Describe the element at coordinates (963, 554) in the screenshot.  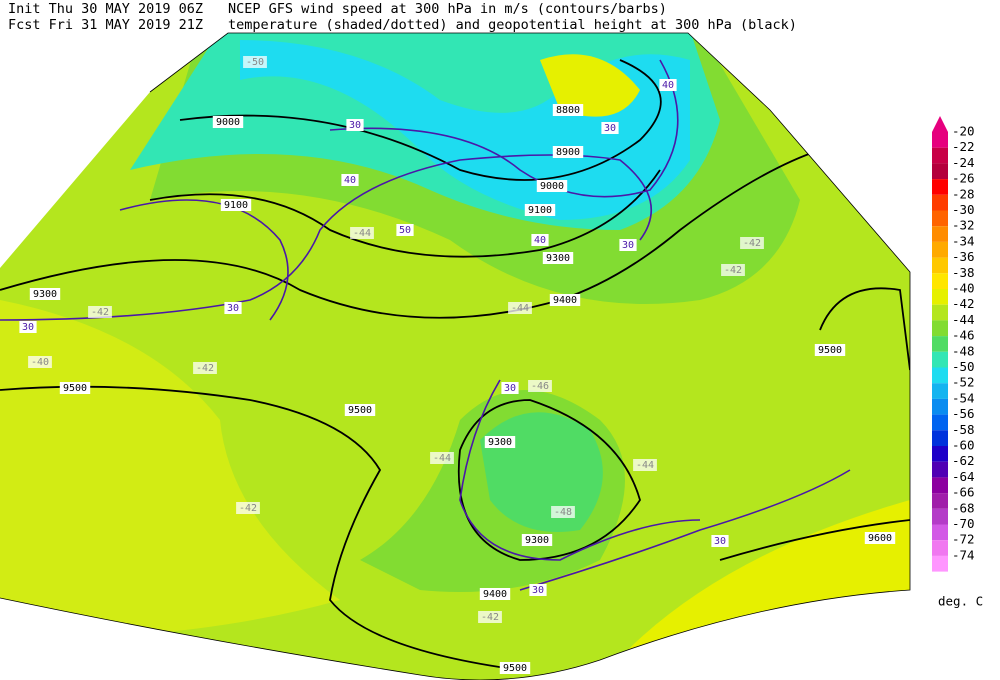
I see `colorbar-label: -74` at that location.